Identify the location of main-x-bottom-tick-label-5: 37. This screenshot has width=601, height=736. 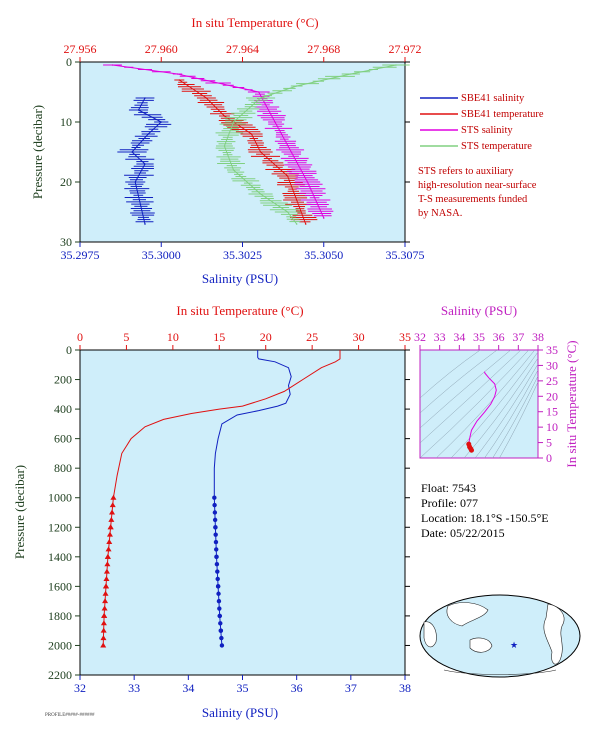
(351, 688).